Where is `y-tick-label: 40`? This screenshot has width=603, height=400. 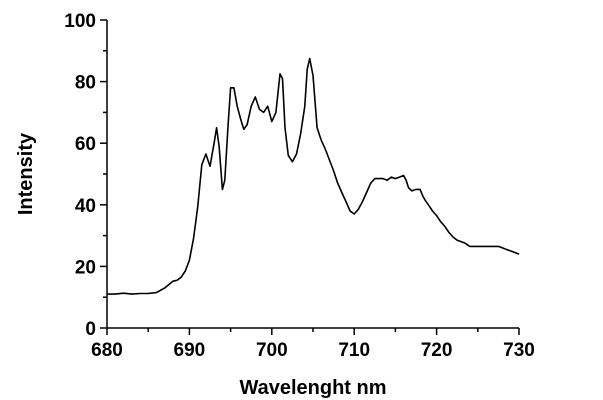 y-tick-label: 40 is located at coordinates (85, 206).